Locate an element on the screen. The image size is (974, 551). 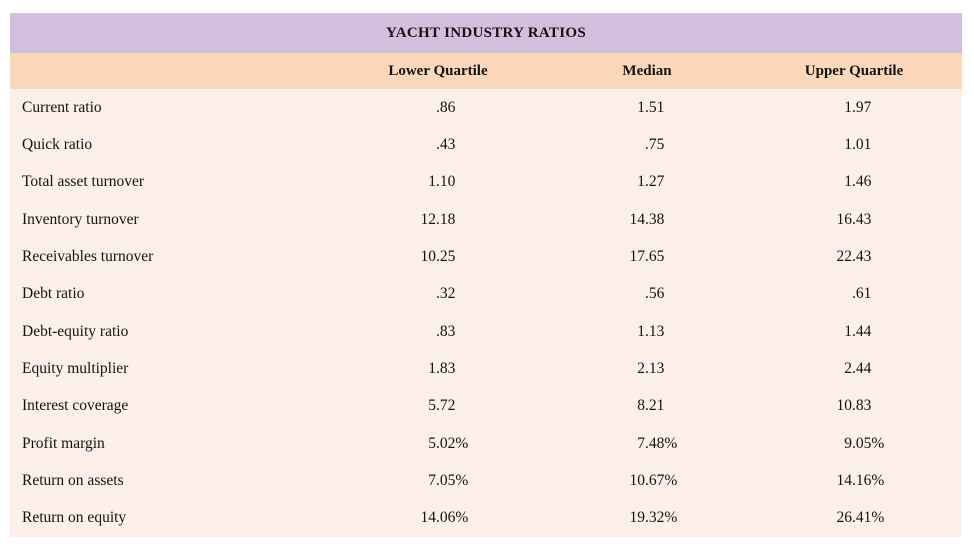
row-label: Debt ratio is located at coordinates (53, 294).